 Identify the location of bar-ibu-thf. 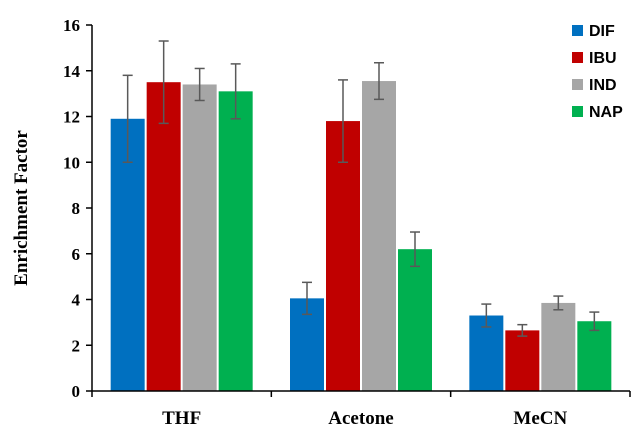
(163, 236).